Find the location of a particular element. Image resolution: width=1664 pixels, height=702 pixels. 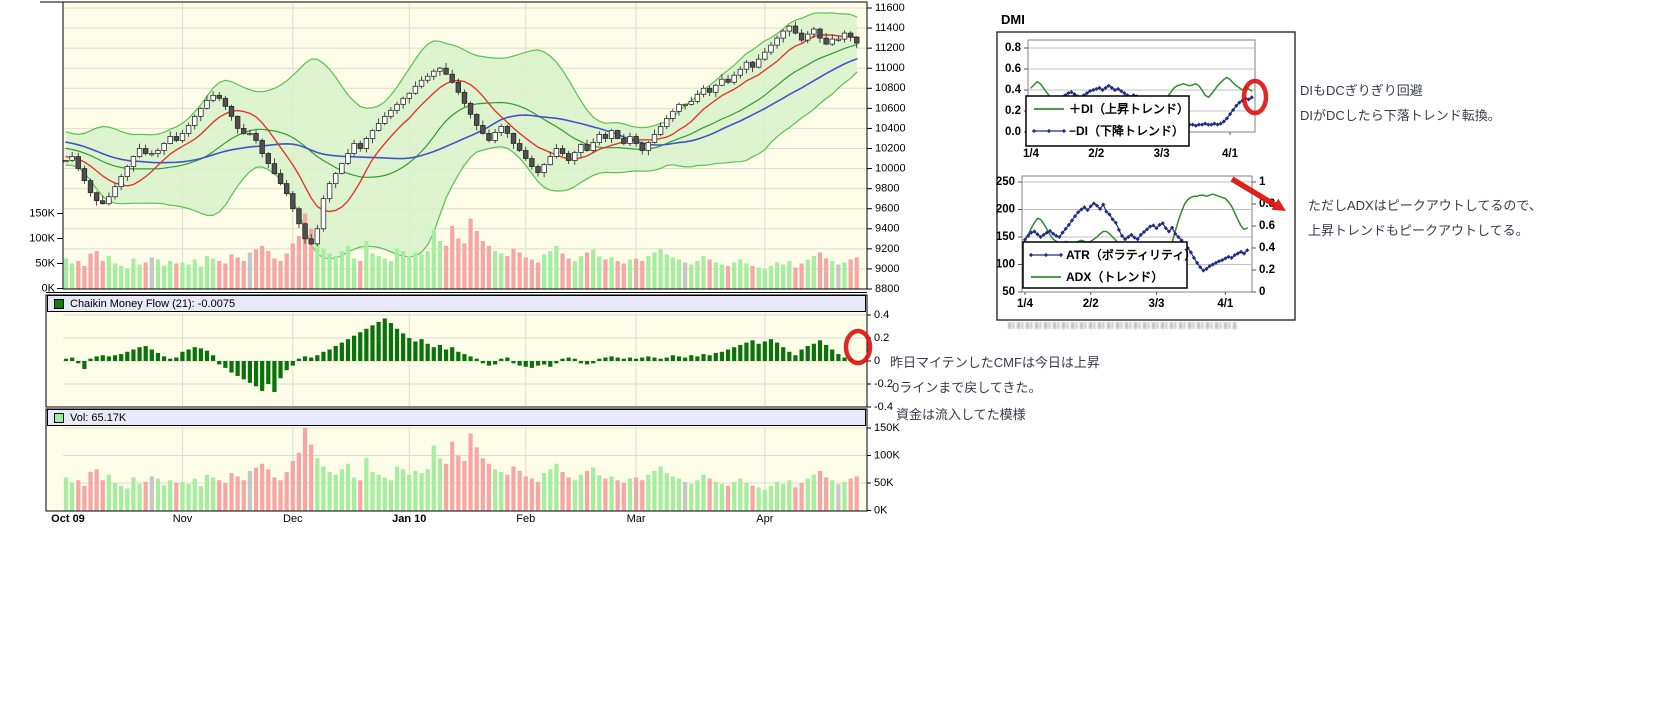

dmi-upper-ytick: 0.2 is located at coordinates (1013, 111).